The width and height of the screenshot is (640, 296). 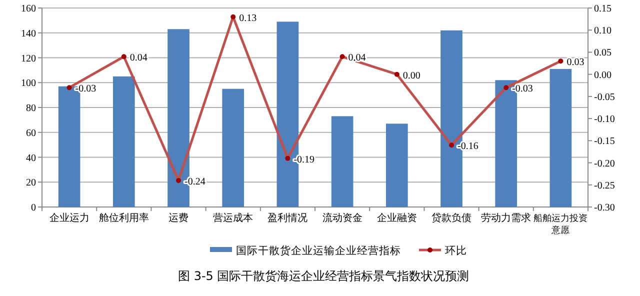 What do you see at coordinates (31, 133) in the screenshot?
I see `y-tick-label: 60` at bounding box center [31, 133].